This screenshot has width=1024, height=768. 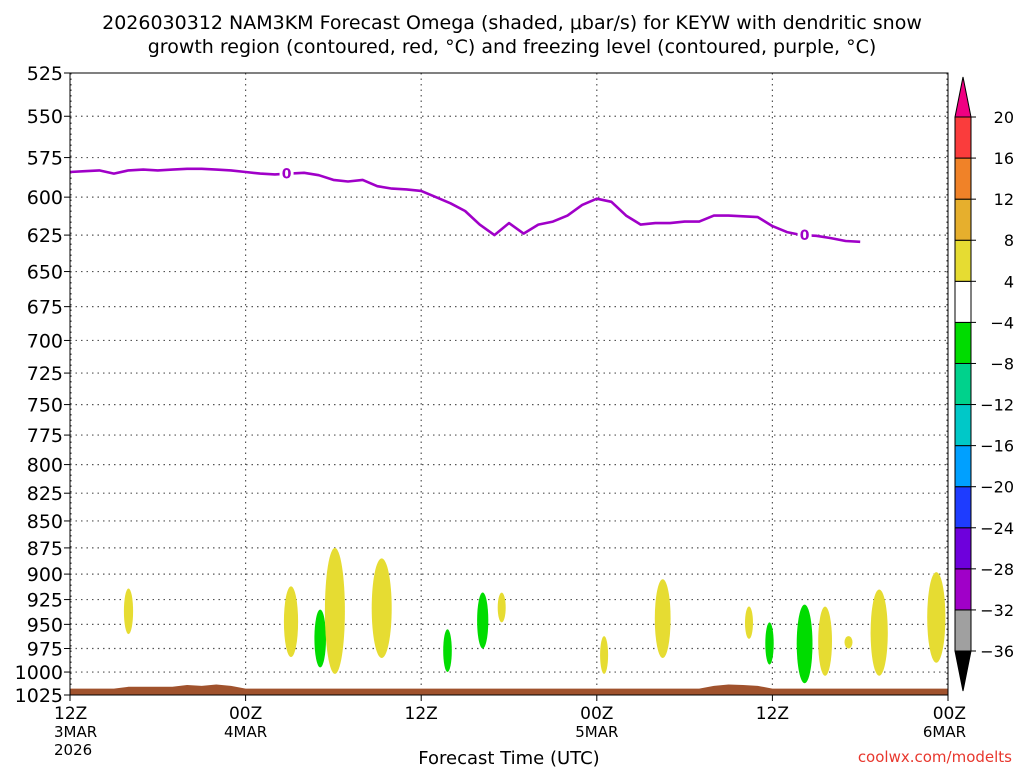 What do you see at coordinates (1009, 281) in the screenshot?
I see `colorbar-tick-label: 4` at bounding box center [1009, 281].